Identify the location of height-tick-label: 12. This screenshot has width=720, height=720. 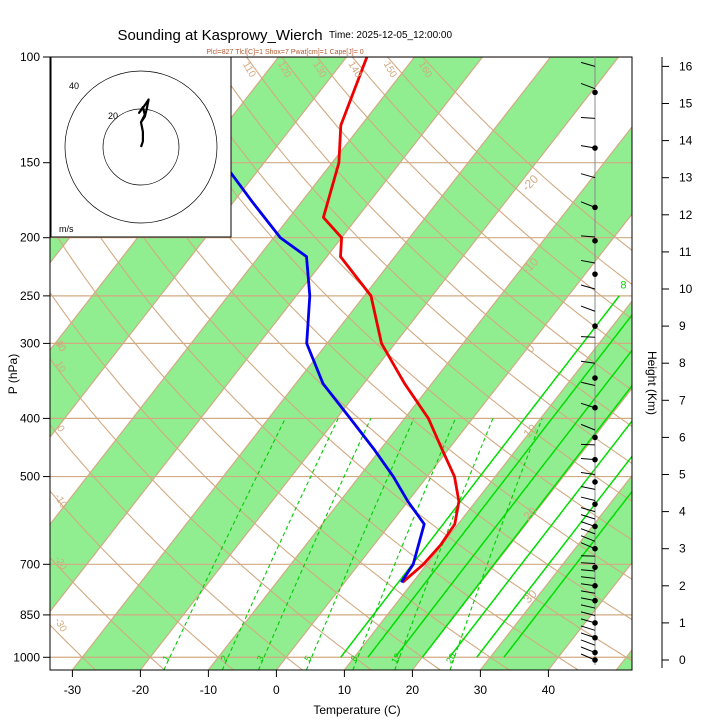
(686, 215).